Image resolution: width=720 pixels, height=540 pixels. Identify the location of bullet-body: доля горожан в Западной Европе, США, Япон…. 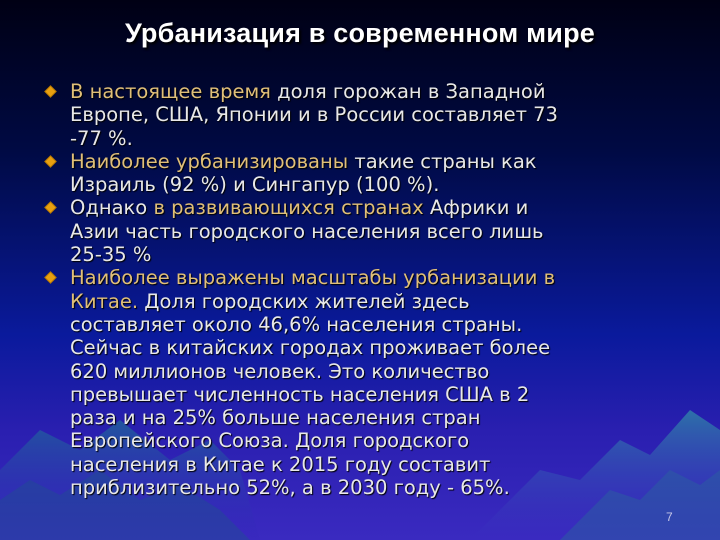
(314, 115).